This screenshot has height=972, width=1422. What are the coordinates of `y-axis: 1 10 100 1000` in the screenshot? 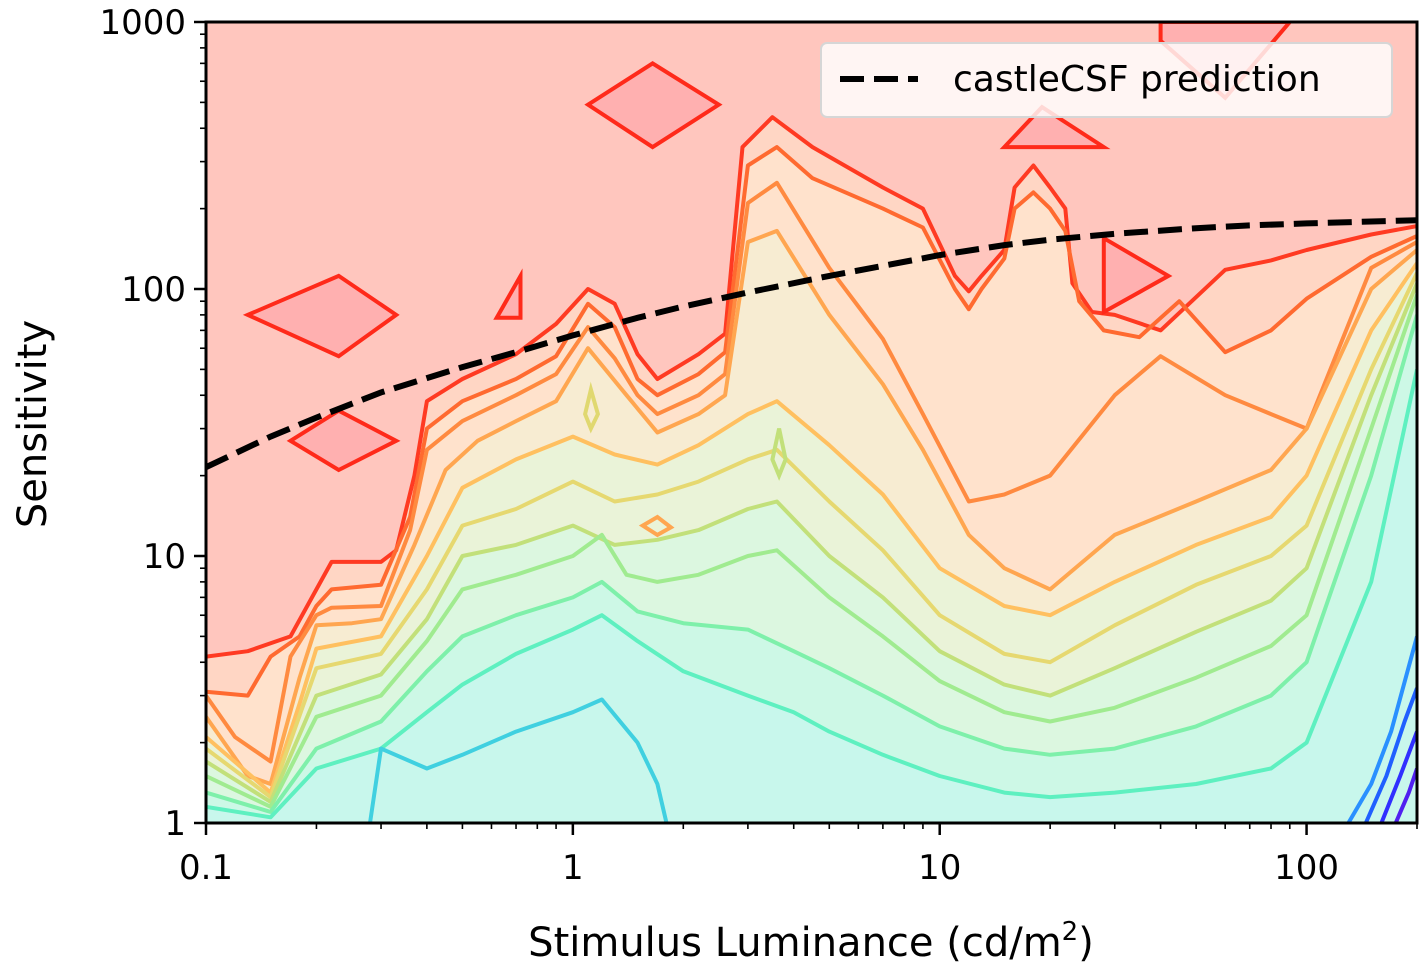 It's located at (152, 423).